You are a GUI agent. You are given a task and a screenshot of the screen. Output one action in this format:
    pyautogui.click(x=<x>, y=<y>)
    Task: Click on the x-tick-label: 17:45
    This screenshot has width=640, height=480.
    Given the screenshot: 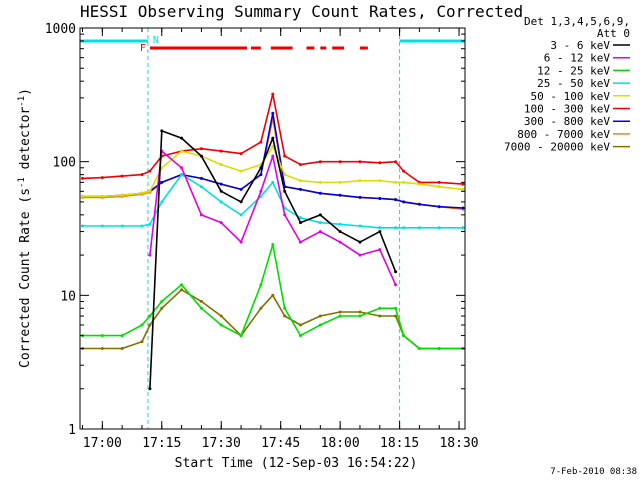 What is the action you would take?
    pyautogui.click(x=280, y=443)
    